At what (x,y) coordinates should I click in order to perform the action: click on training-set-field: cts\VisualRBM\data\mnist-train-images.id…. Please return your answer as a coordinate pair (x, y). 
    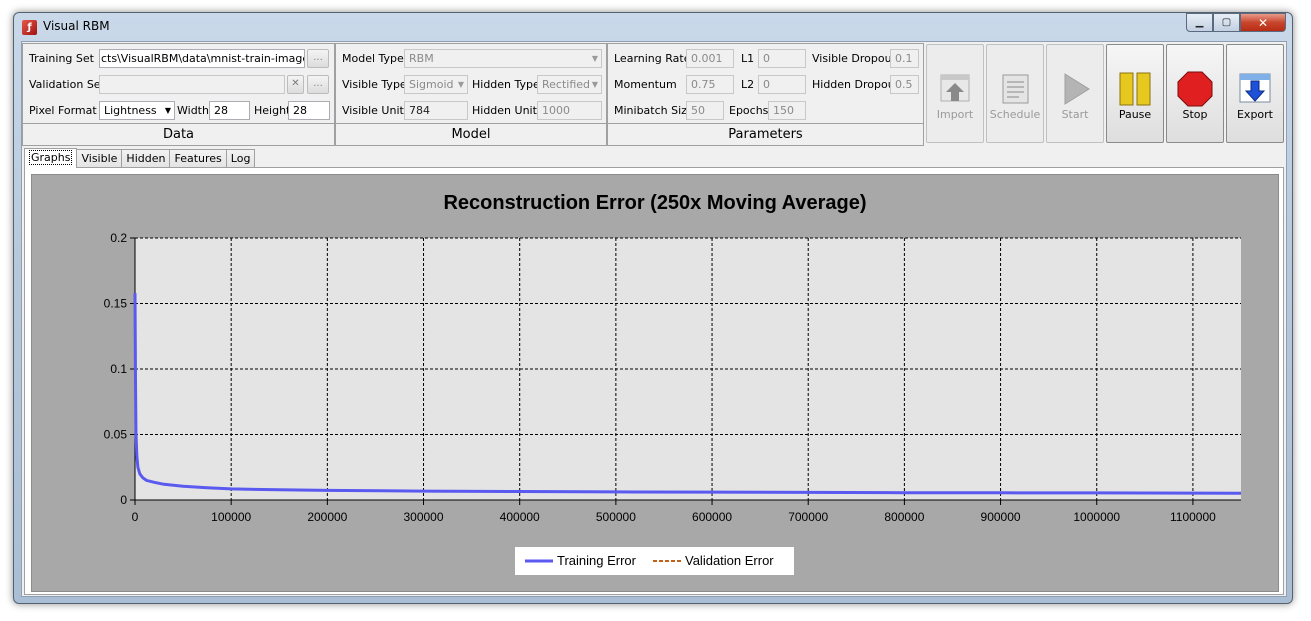
    Looking at the image, I should click on (202, 58).